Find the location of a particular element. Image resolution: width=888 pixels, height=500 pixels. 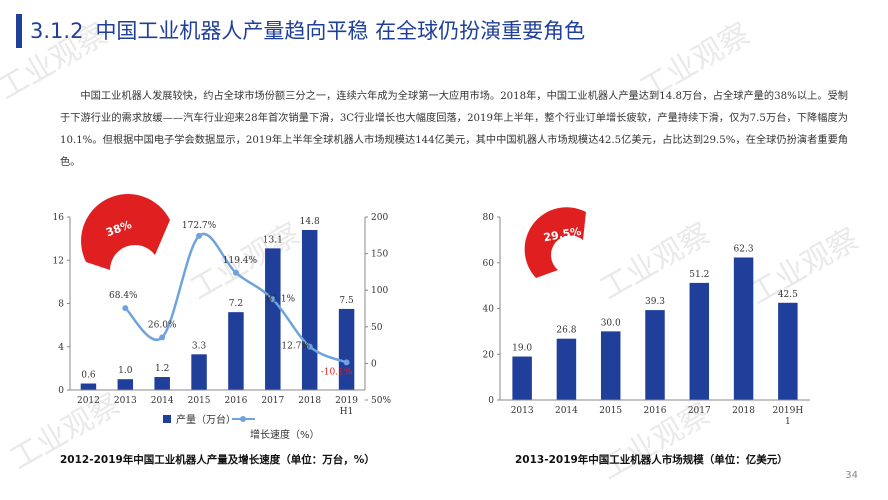

growth-value-label: 12.7% is located at coordinates (295, 347).